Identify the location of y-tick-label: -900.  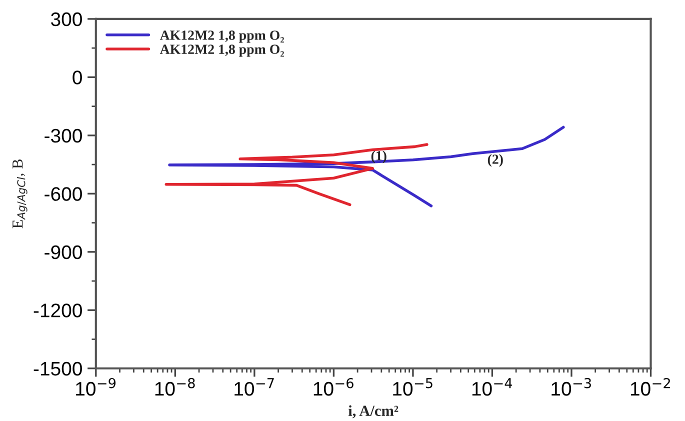
(63, 252).